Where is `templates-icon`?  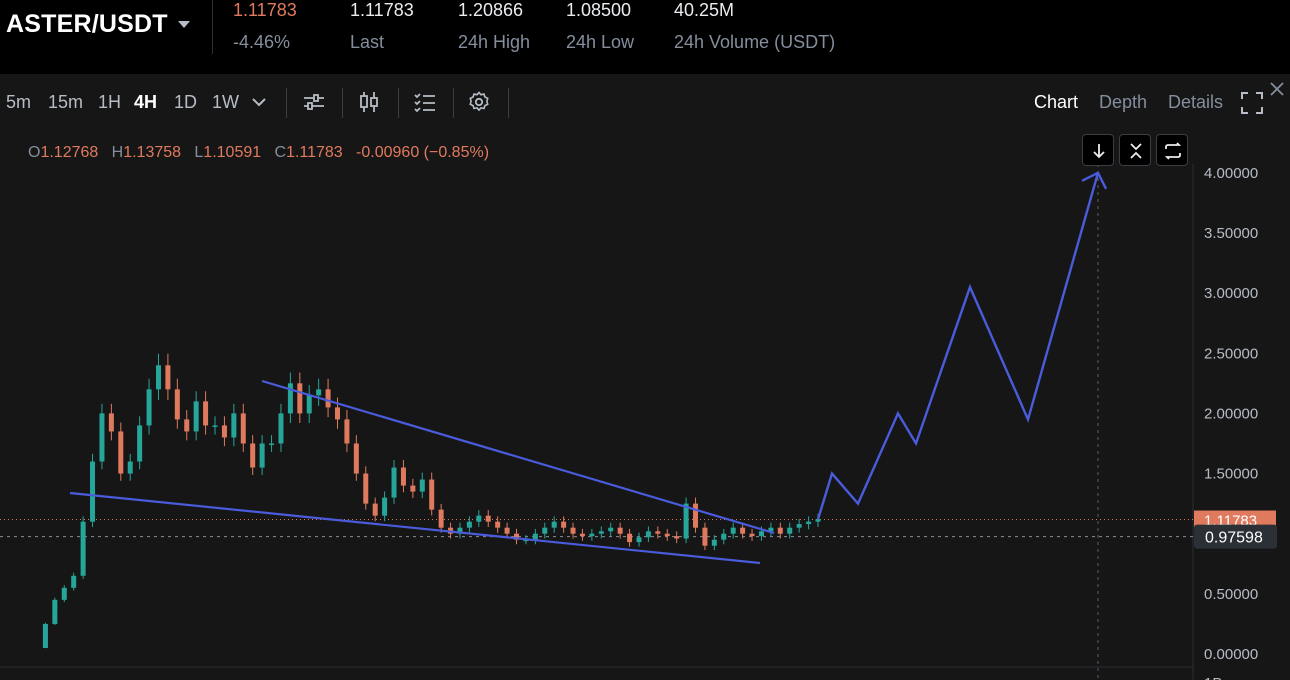
templates-icon is located at coordinates (425, 102).